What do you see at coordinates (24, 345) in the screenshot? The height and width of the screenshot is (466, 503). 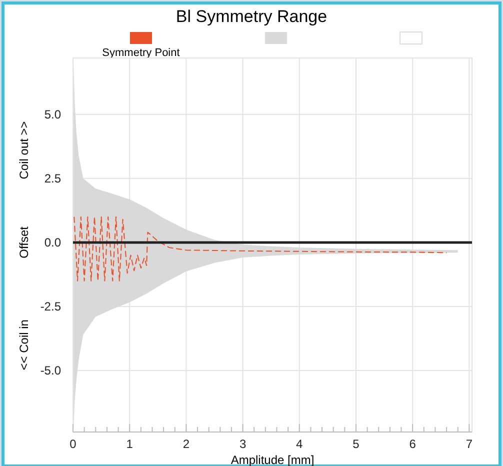 I see `text: << Coil in` at bounding box center [24, 345].